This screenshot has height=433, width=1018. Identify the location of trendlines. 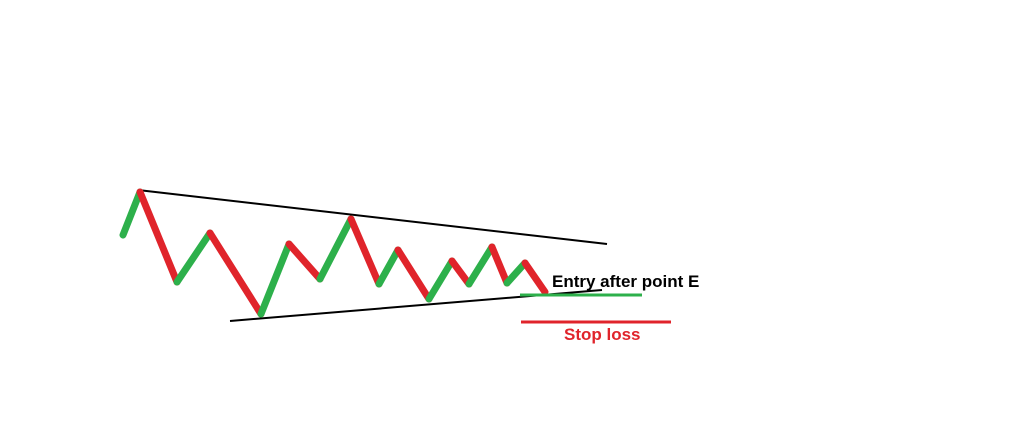
(372, 255).